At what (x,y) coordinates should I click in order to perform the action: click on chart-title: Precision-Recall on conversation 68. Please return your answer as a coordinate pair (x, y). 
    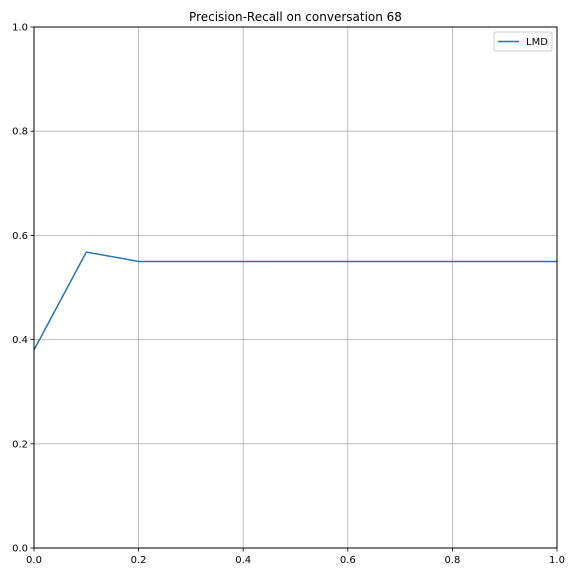
    Looking at the image, I should click on (295, 17).